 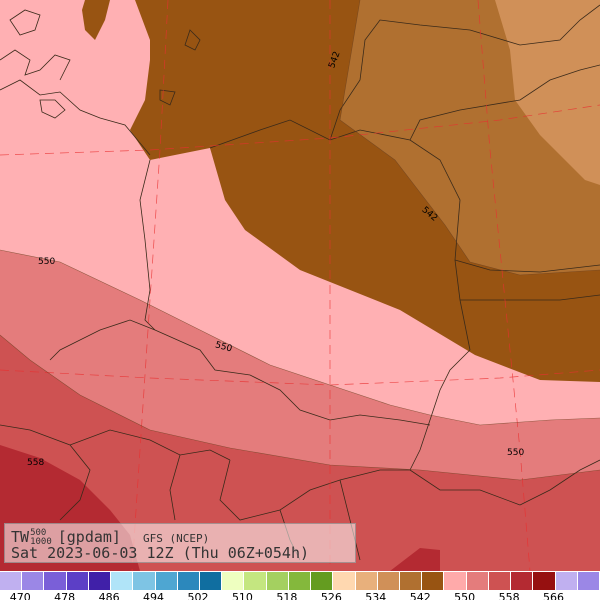 What do you see at coordinates (198, 595) in the screenshot?
I see `legend-tick-label: 502` at bounding box center [198, 595].